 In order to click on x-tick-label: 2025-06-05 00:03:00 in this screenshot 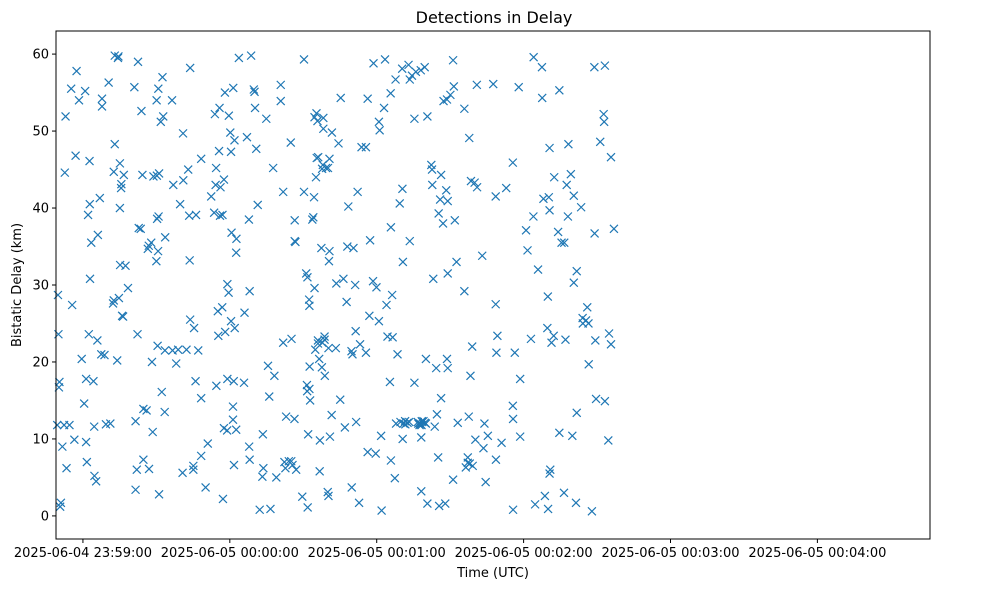, I will do `click(670, 553)`.